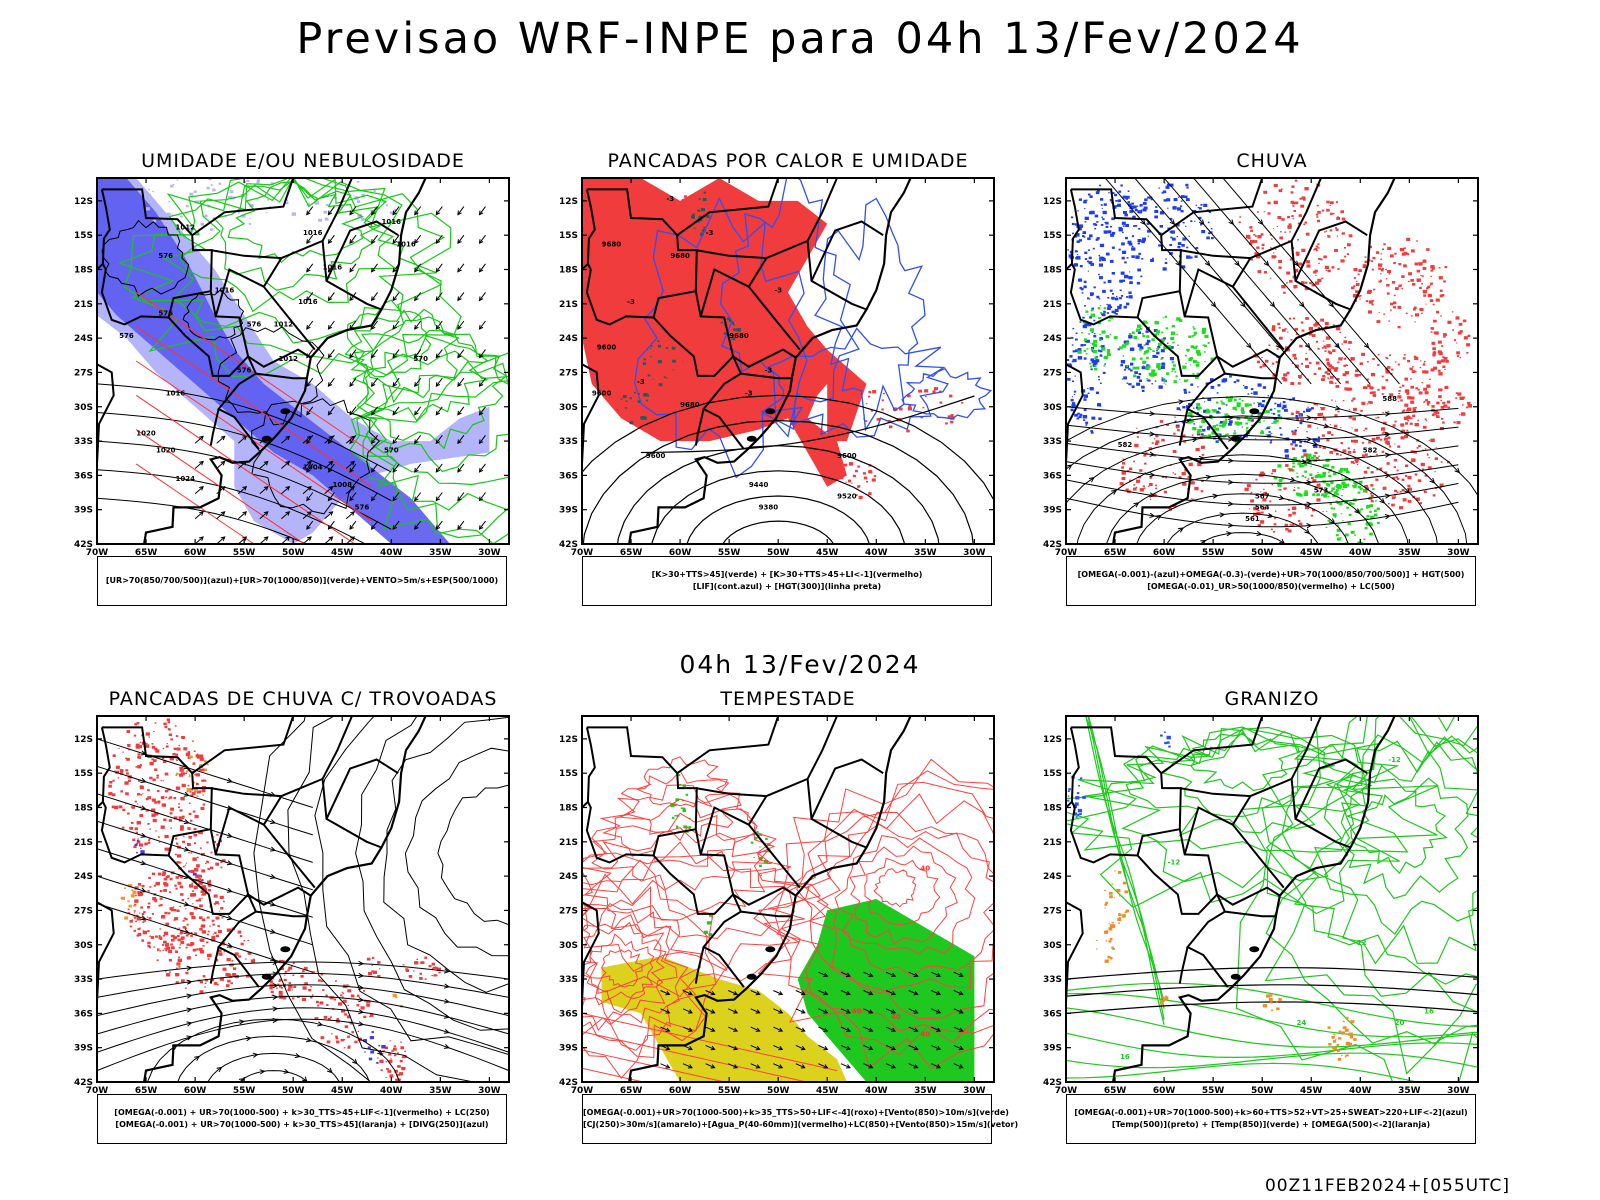 The width and height of the screenshot is (1600, 1200). Describe the element at coordinates (1212, 745) in the screenshot. I see `country-border` at that location.